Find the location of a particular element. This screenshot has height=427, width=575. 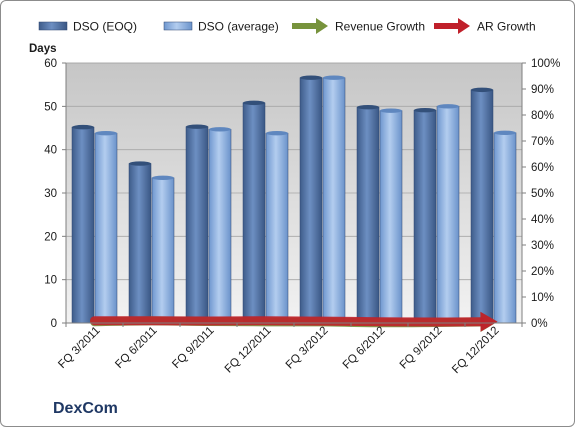

ar-growth-arrowhead is located at coordinates (489, 321).